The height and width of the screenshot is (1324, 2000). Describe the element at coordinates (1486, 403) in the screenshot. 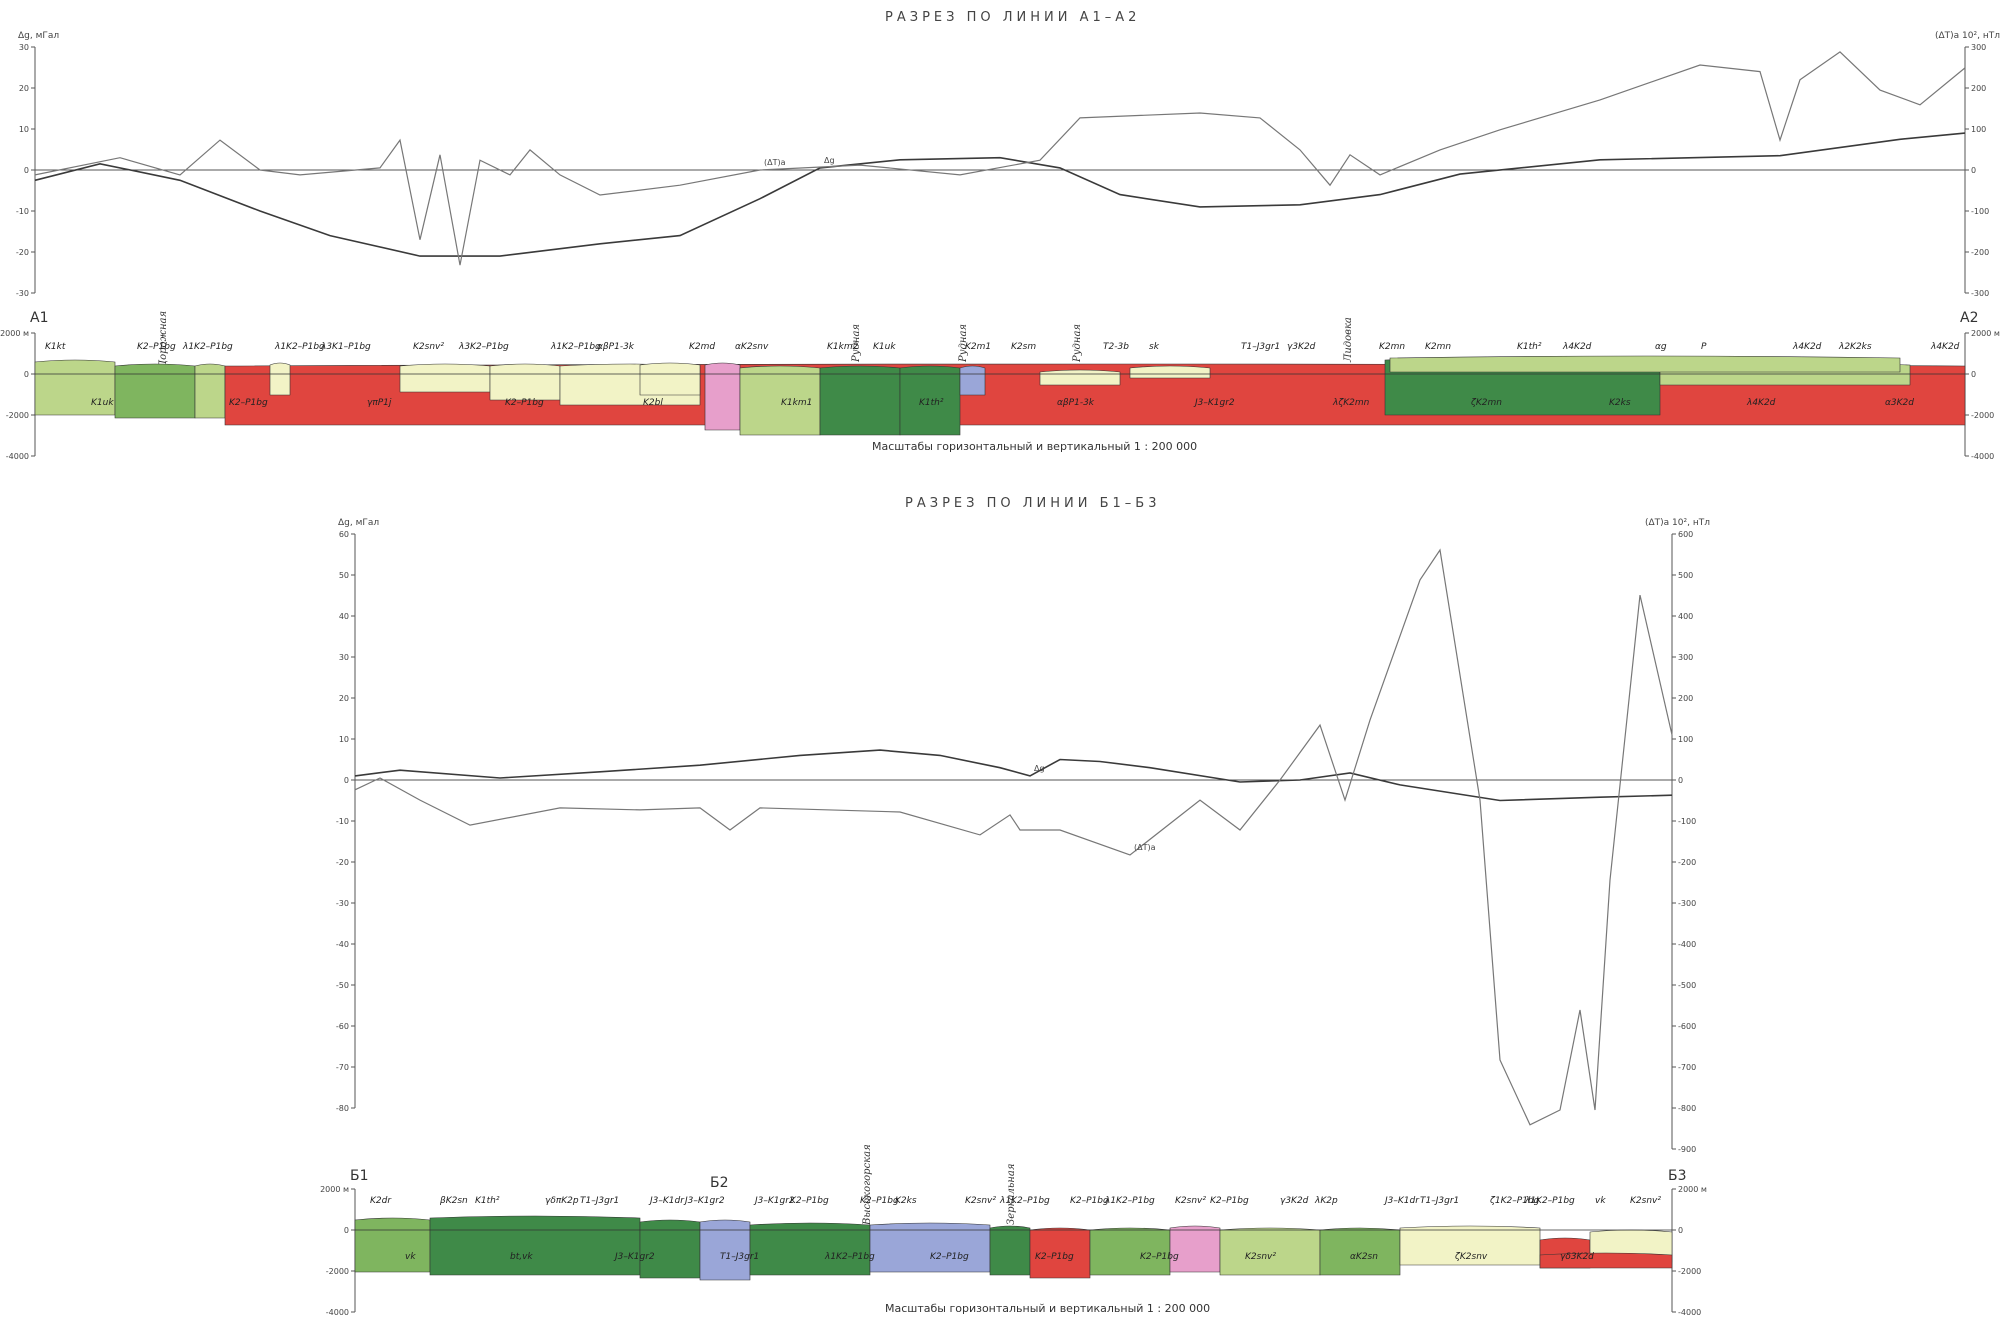

I see `formation-label: ζK2mn` at that location.